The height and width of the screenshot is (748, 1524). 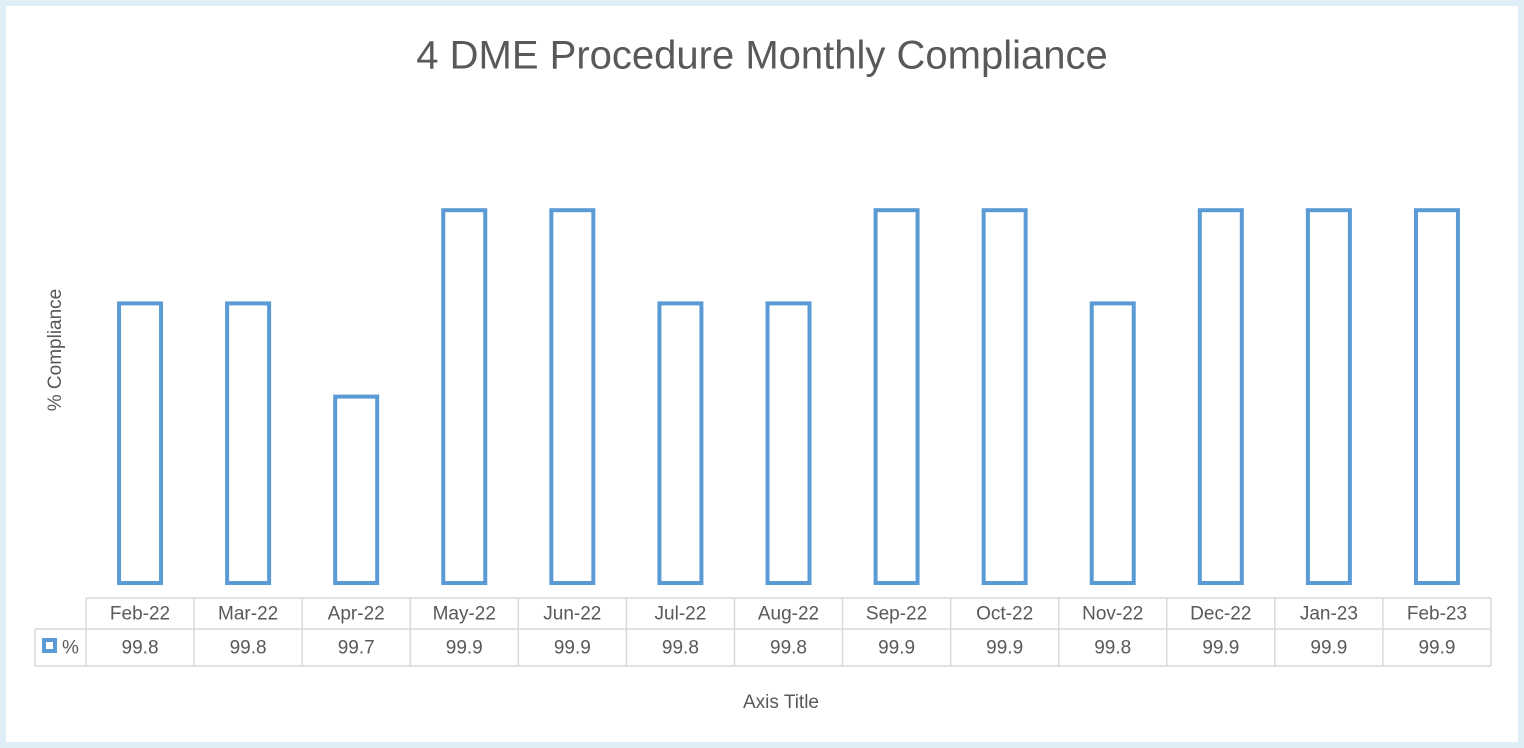 I want to click on x-tick-label: Dec-22, so click(x=1220, y=614).